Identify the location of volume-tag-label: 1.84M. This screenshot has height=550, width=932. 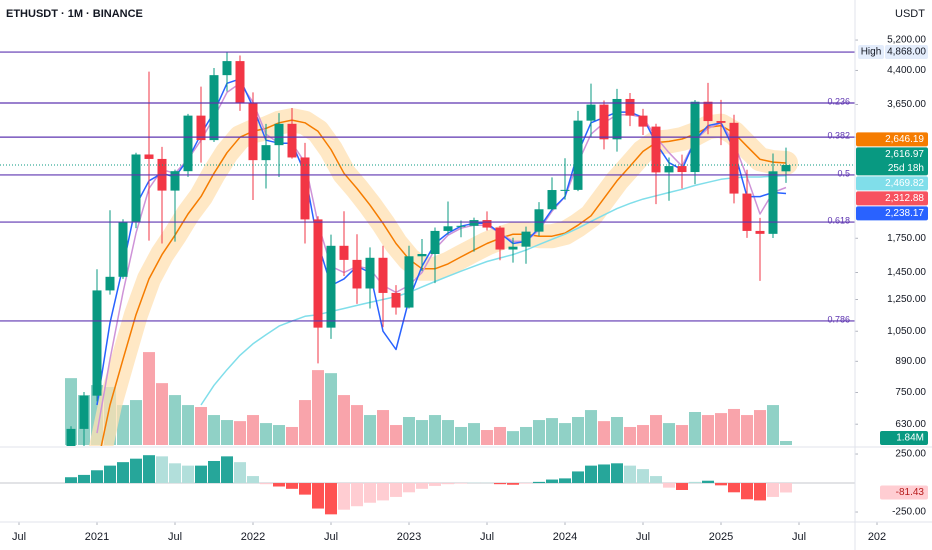
(910, 438).